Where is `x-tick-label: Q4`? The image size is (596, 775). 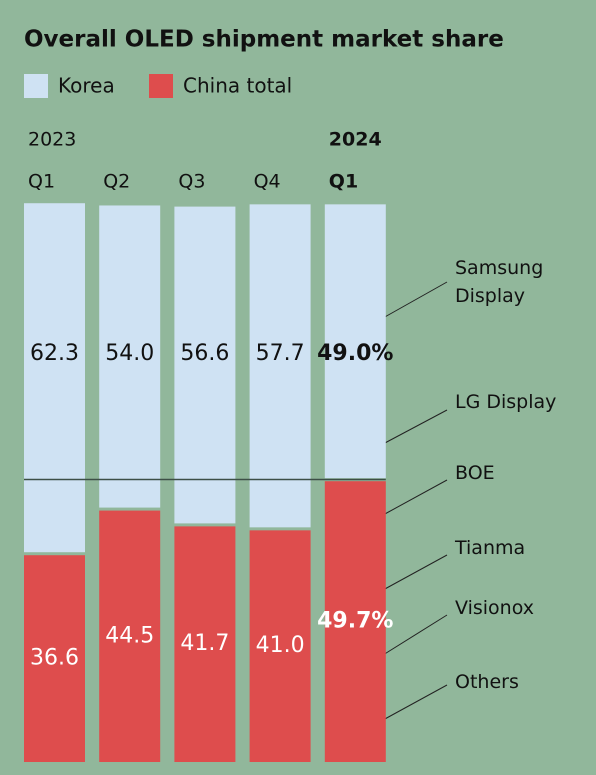 x-tick-label: Q4 is located at coordinates (267, 182).